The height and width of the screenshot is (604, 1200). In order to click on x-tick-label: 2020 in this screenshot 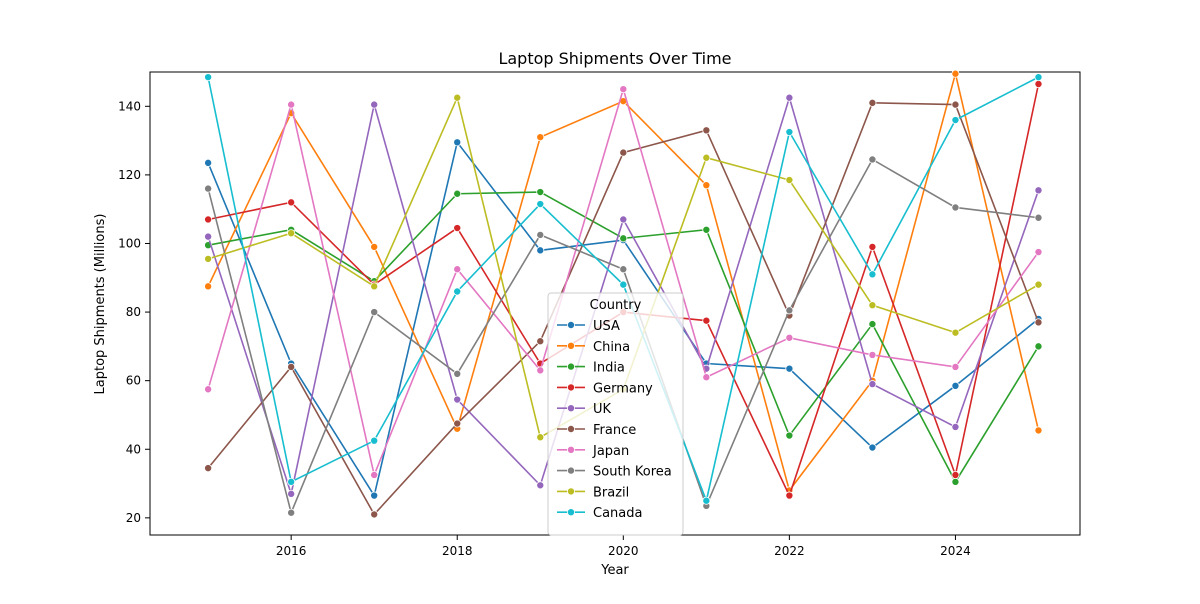, I will do `click(623, 551)`.